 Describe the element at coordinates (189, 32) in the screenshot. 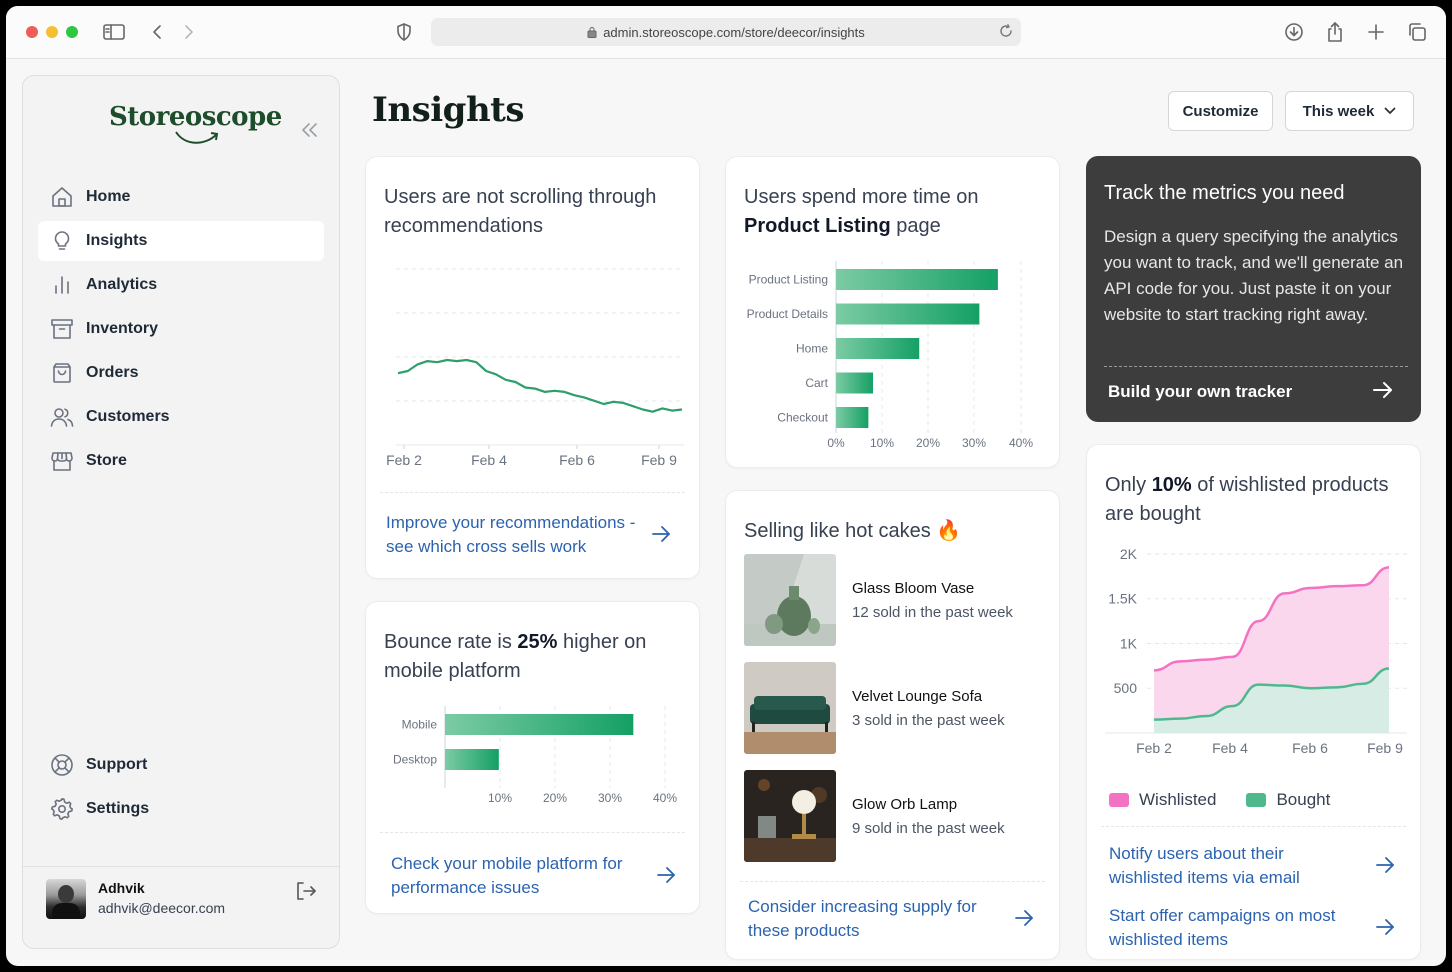

I see `forward-icon` at that location.